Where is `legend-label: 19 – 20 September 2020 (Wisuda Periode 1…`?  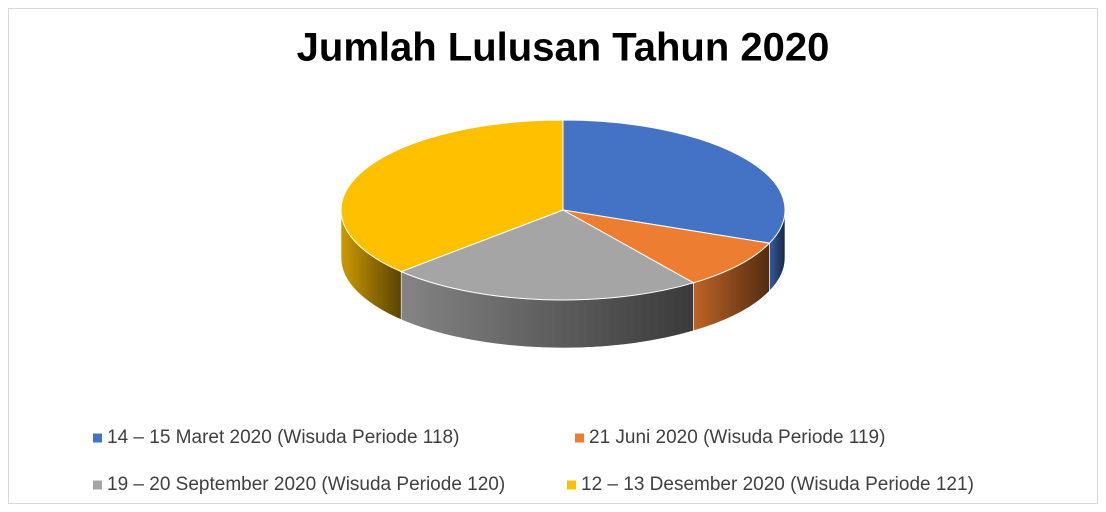 legend-label: 19 – 20 September 2020 (Wisuda Periode 1… is located at coordinates (306, 484).